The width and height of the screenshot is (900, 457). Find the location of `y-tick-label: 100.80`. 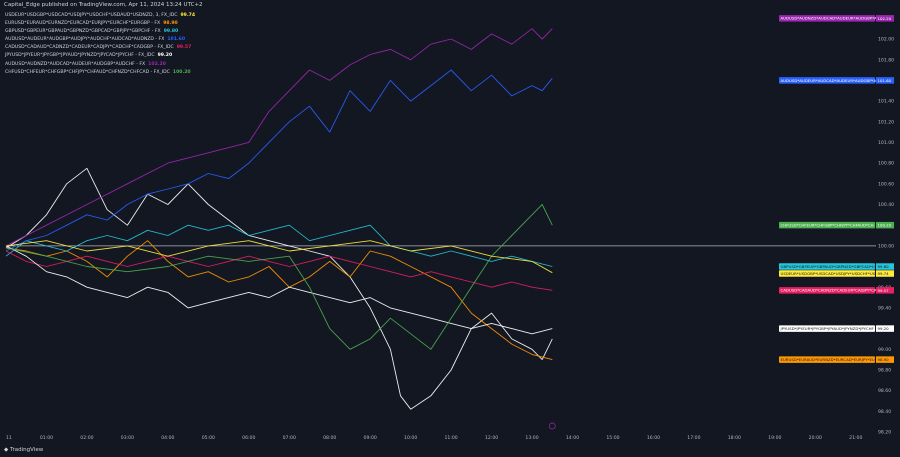

y-tick-label: 100.80 is located at coordinates (886, 164).